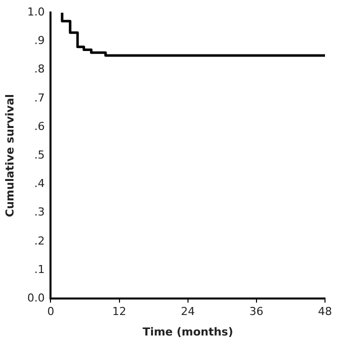 The image size is (339, 343). Describe the element at coordinates (50, 311) in the screenshot. I see `x-tick-label: 0` at that location.